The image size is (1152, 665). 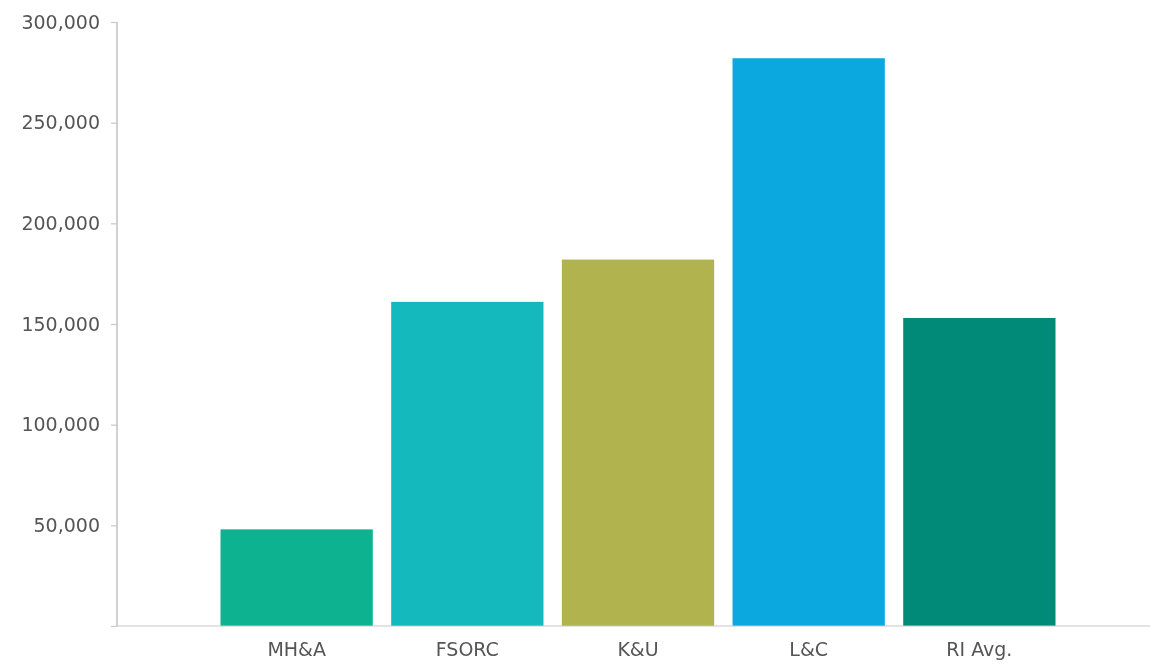 What do you see at coordinates (60, 122) in the screenshot?
I see `y-tick-label: 250,000` at bounding box center [60, 122].